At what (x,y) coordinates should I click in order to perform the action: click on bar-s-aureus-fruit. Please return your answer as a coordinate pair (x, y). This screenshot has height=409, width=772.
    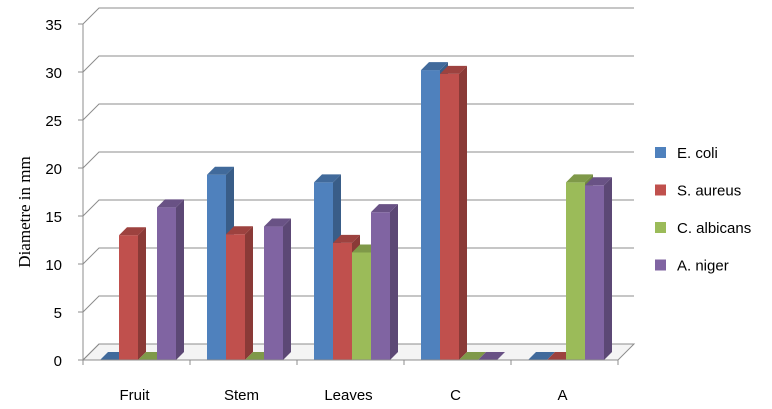
    Looking at the image, I should click on (132, 293).